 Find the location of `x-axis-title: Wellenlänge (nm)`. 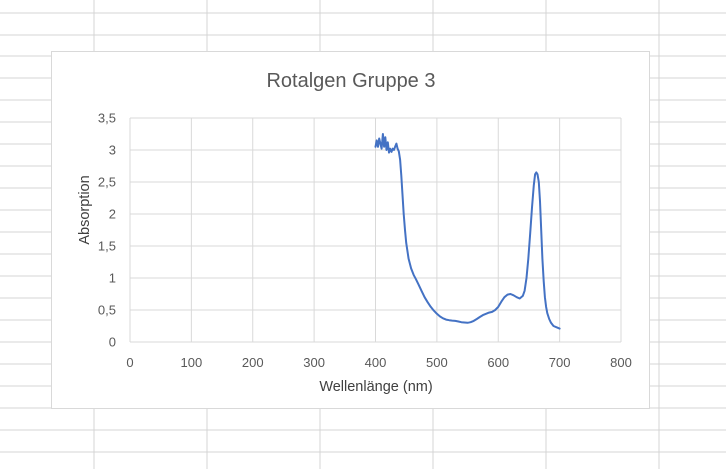

x-axis-title: Wellenlänge (nm) is located at coordinates (375, 387).